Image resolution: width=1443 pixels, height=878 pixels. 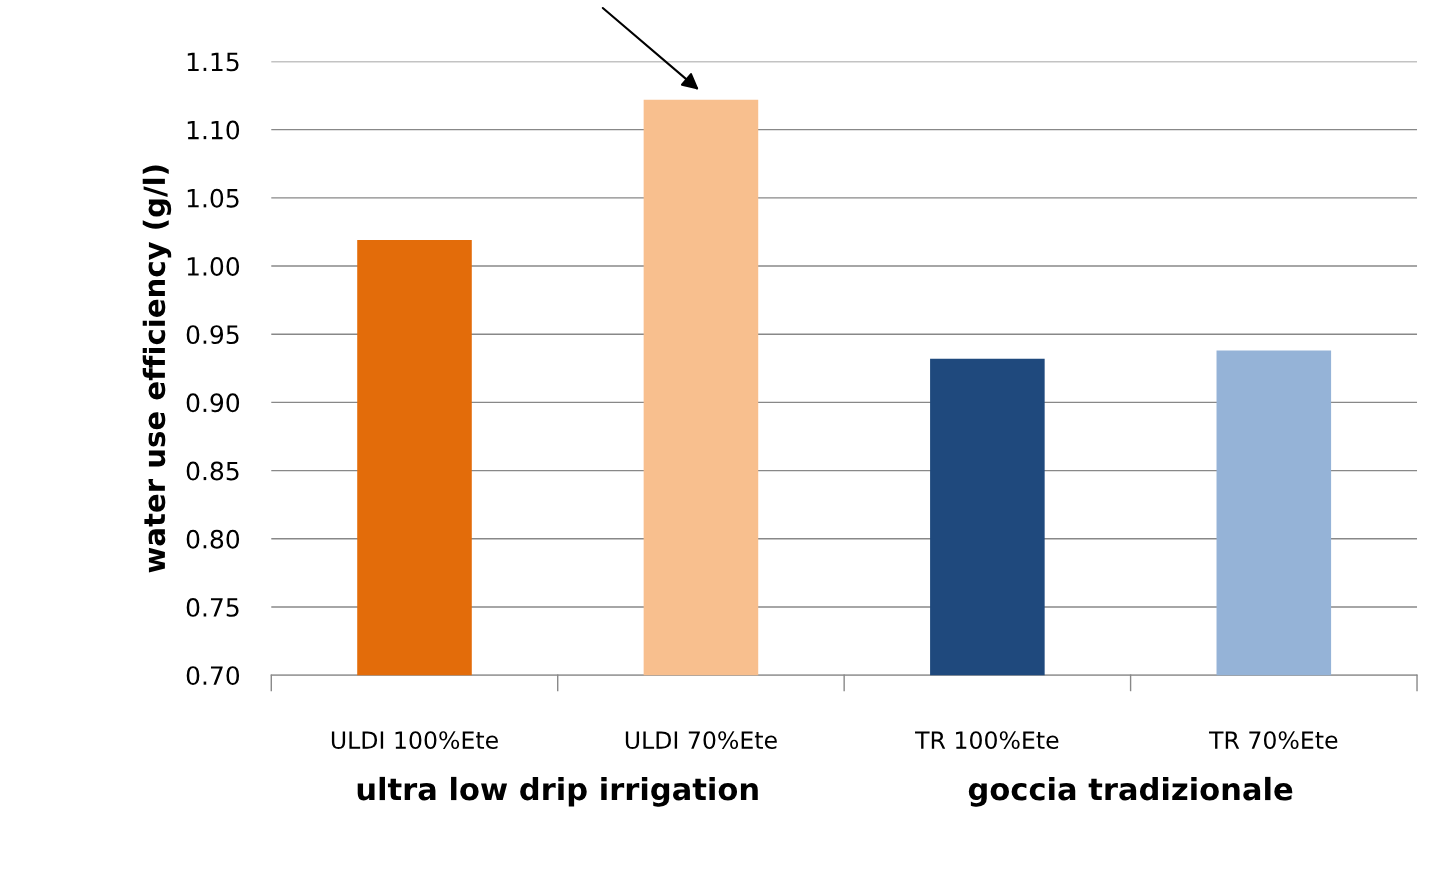 What do you see at coordinates (212, 607) in the screenshot?
I see `y-tick-label: 0.75` at bounding box center [212, 607].